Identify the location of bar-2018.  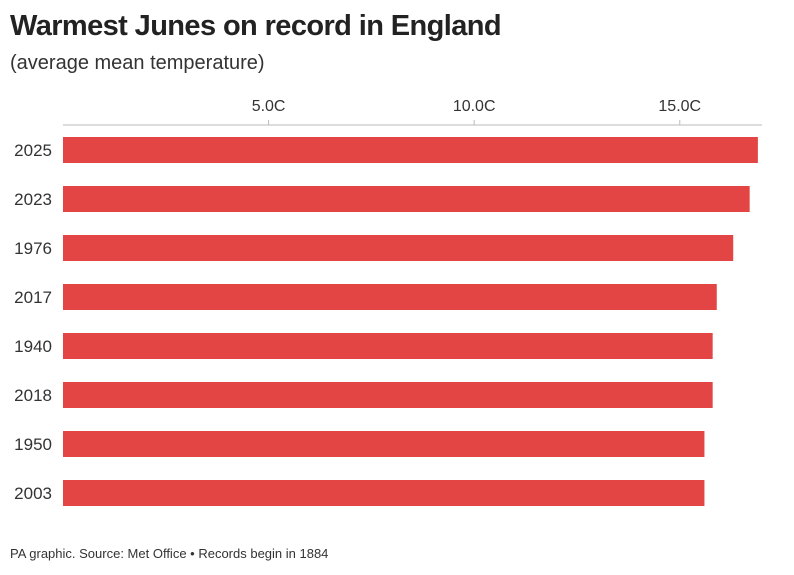
(388, 395).